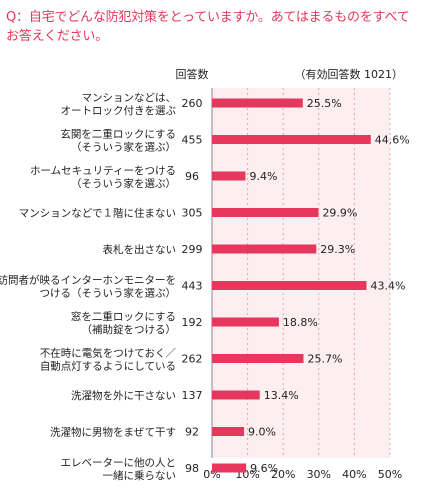 This screenshot has width=425, height=492. Describe the element at coordinates (192, 432) in the screenshot. I see `count-value: 92` at that location.